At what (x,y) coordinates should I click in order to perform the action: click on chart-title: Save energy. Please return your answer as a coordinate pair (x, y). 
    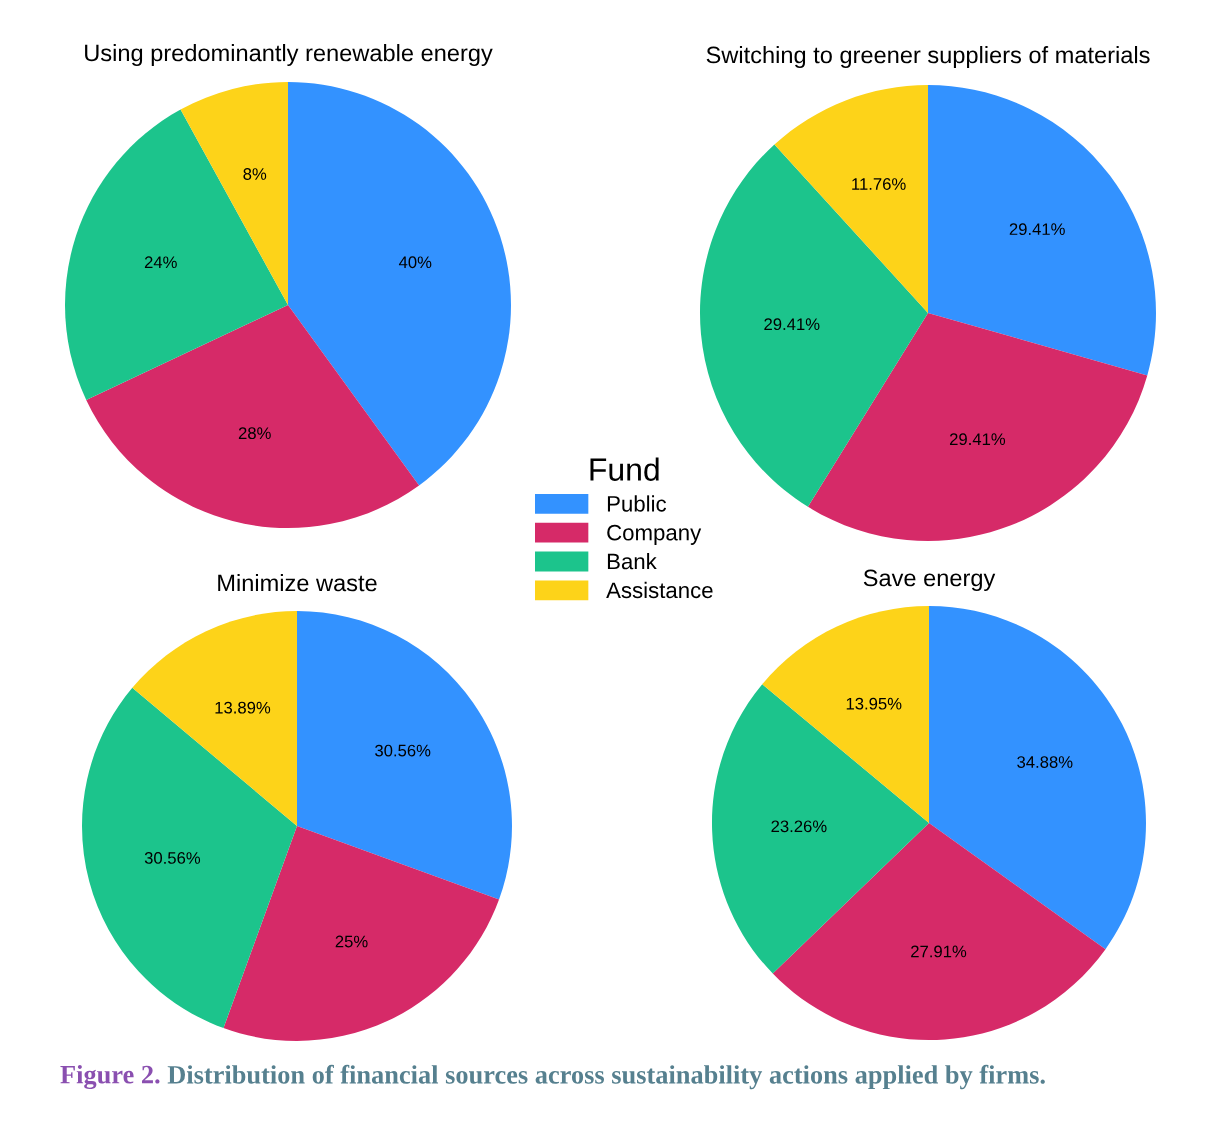
    Looking at the image, I should click on (929, 580).